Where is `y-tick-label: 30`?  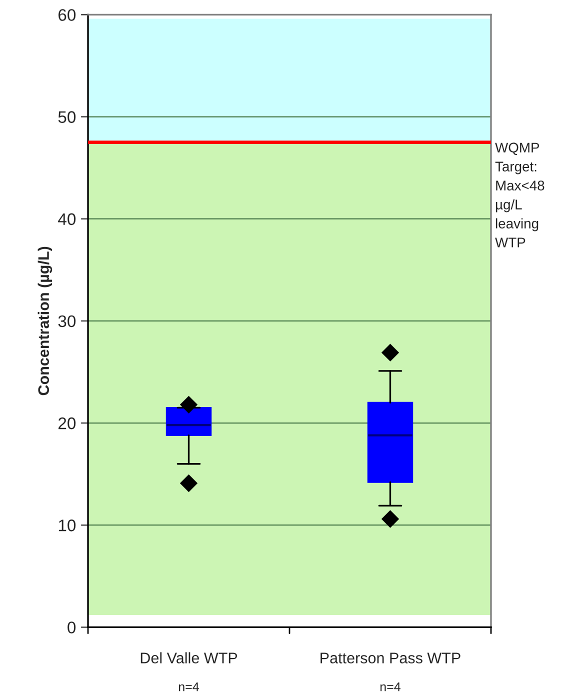
y-tick-label: 30 is located at coordinates (67, 321).